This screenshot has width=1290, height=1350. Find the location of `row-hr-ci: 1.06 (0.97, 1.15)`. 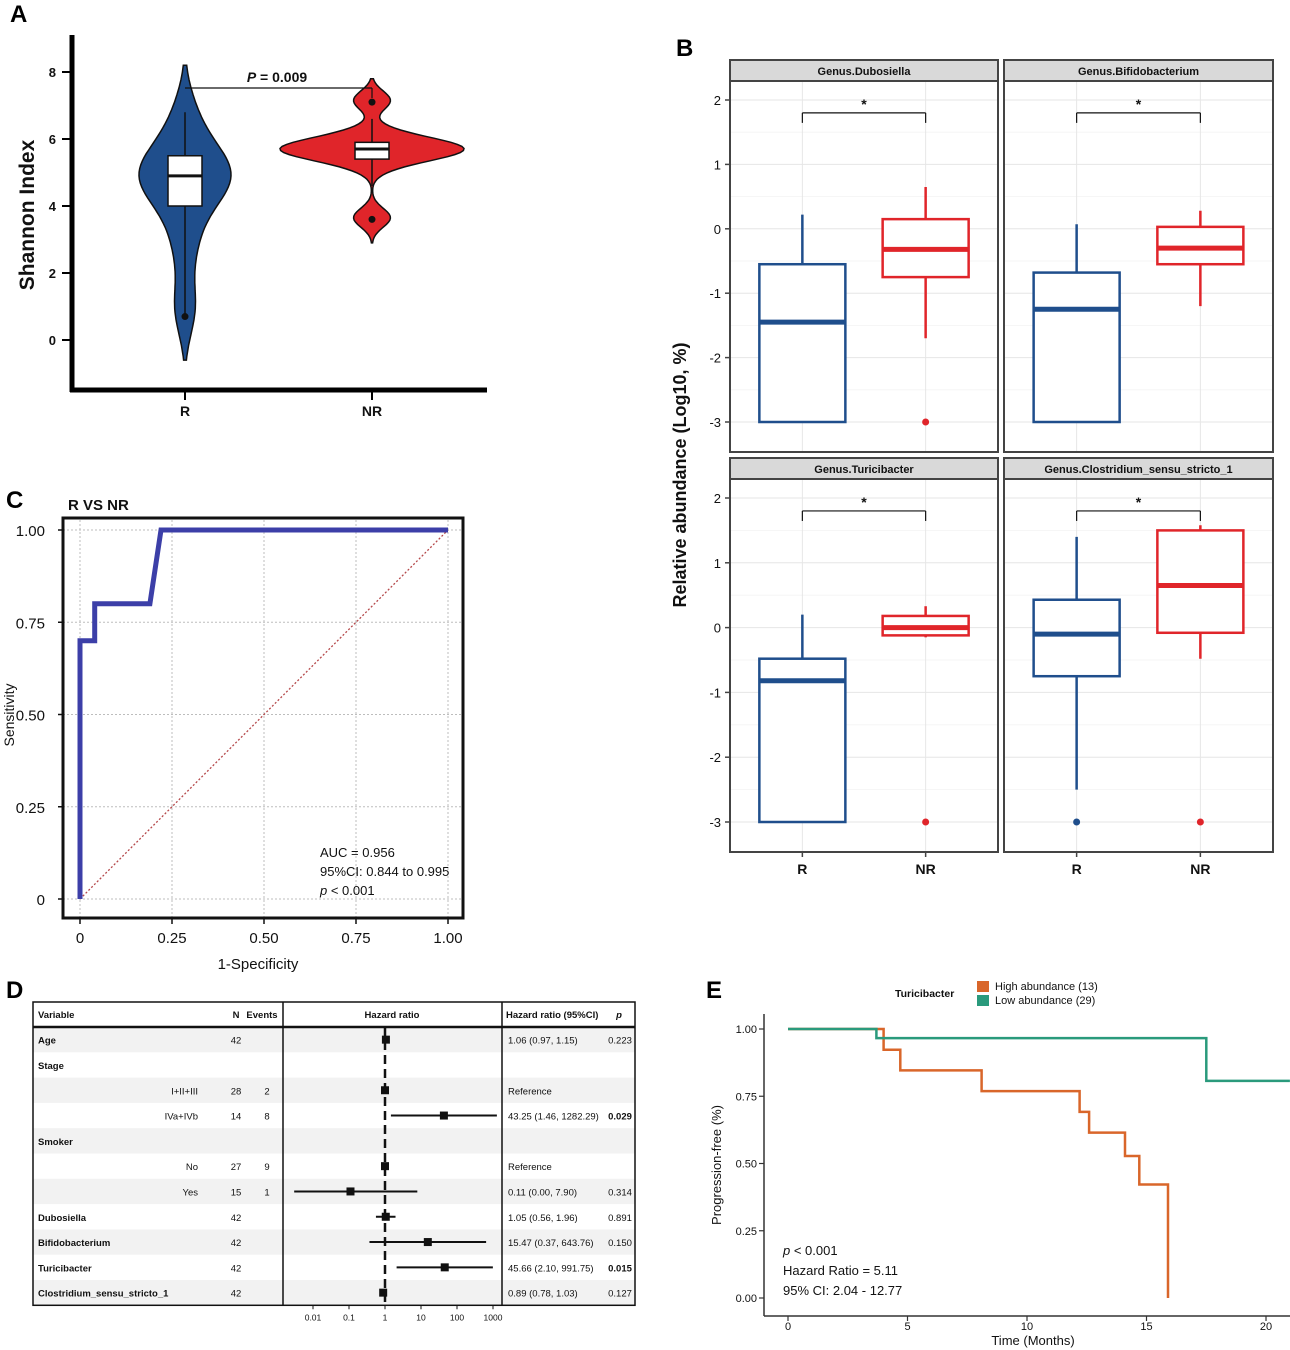

row-hr-ci: 1.06 (0.97, 1.15) is located at coordinates (543, 1041).